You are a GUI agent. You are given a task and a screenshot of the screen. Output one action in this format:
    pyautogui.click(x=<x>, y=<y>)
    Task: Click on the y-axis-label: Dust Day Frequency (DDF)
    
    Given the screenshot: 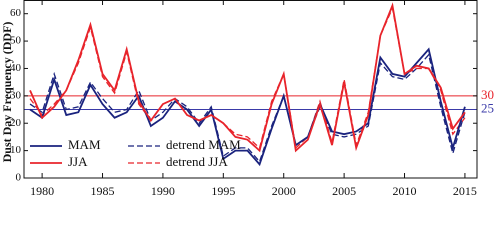 What is the action you would take?
    pyautogui.click(x=7, y=92)
    